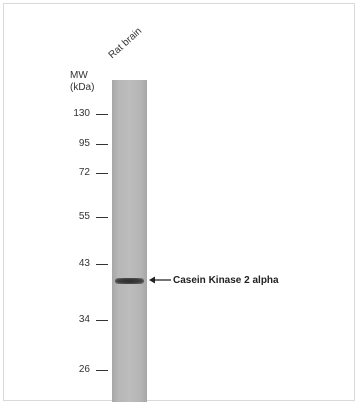 This screenshot has width=360, height=405. I want to click on marker-55: 55, so click(84, 217).